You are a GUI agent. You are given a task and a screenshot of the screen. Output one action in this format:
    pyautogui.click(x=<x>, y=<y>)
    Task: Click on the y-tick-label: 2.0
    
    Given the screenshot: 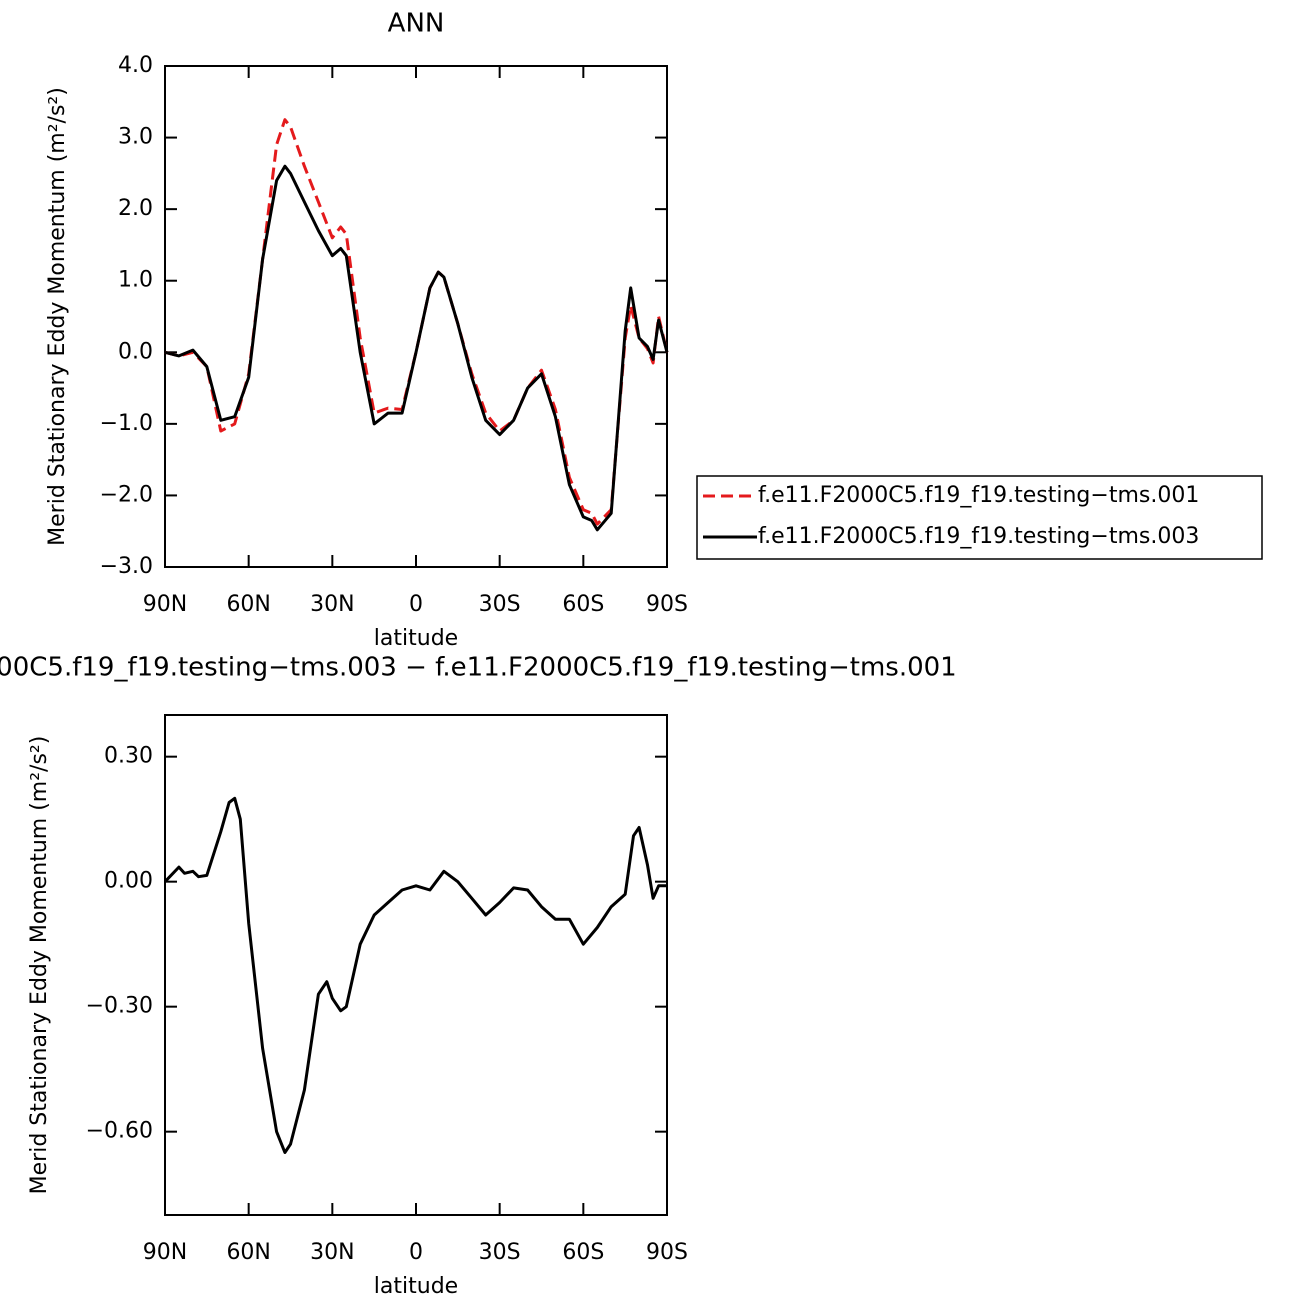 What is the action you would take?
    pyautogui.click(x=135, y=208)
    